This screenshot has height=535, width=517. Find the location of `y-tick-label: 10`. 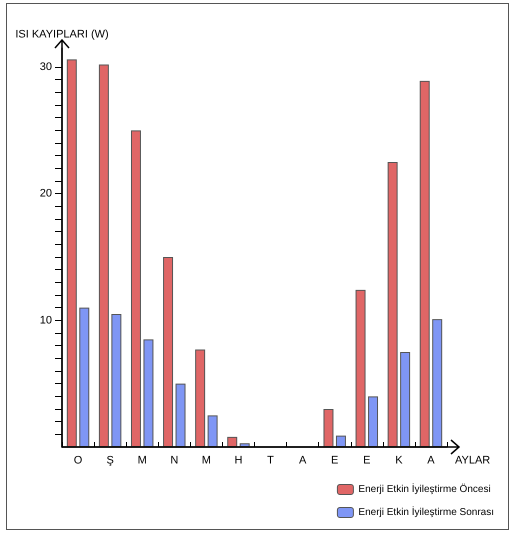

y-tick-label: 10 is located at coordinates (46, 320).